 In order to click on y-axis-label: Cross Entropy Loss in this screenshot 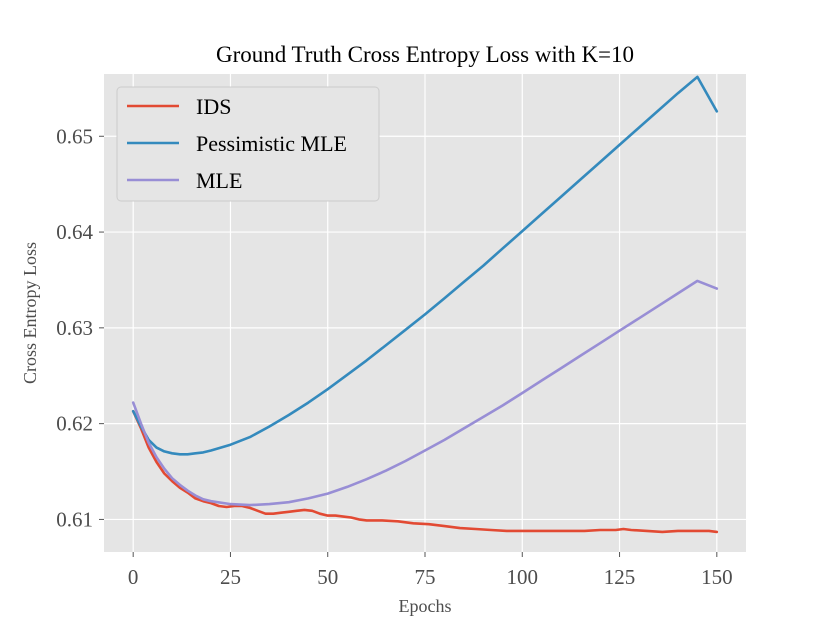, I will do `click(30, 313)`.